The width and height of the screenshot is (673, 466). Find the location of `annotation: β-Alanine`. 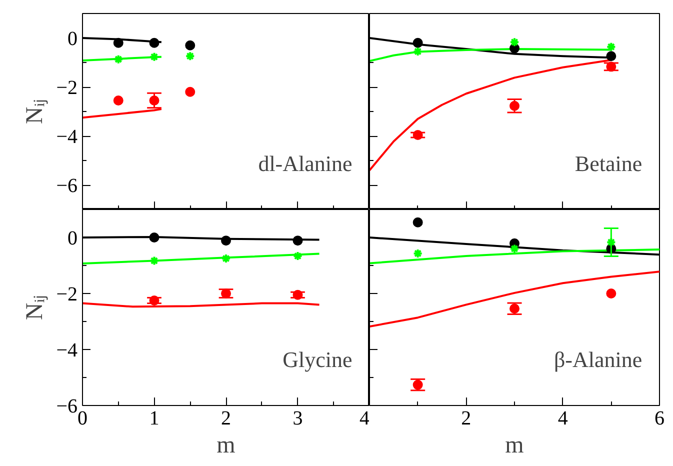

annotation: β-Alanine is located at coordinates (598, 359).